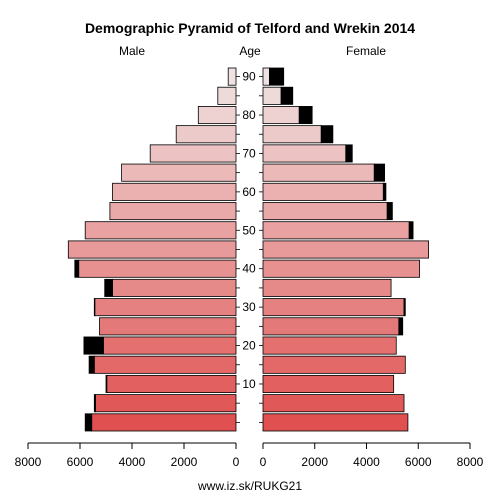  Describe the element at coordinates (366, 51) in the screenshot. I see `female-label: Female` at that location.